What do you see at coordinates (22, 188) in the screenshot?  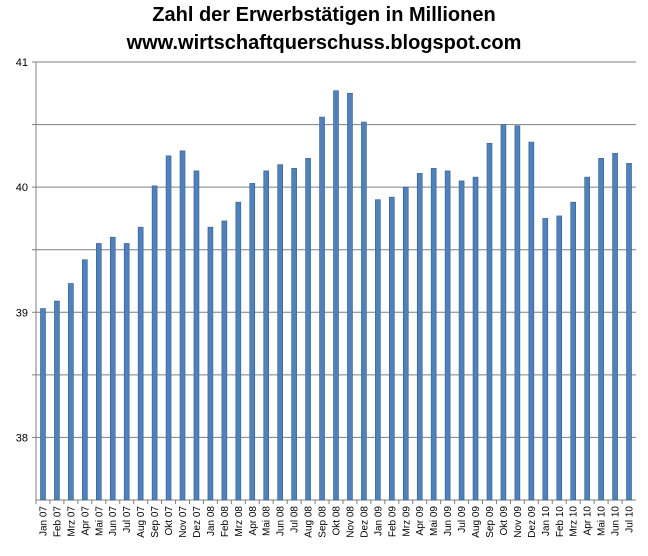 I see `y-tick-label: 40` at bounding box center [22, 188].